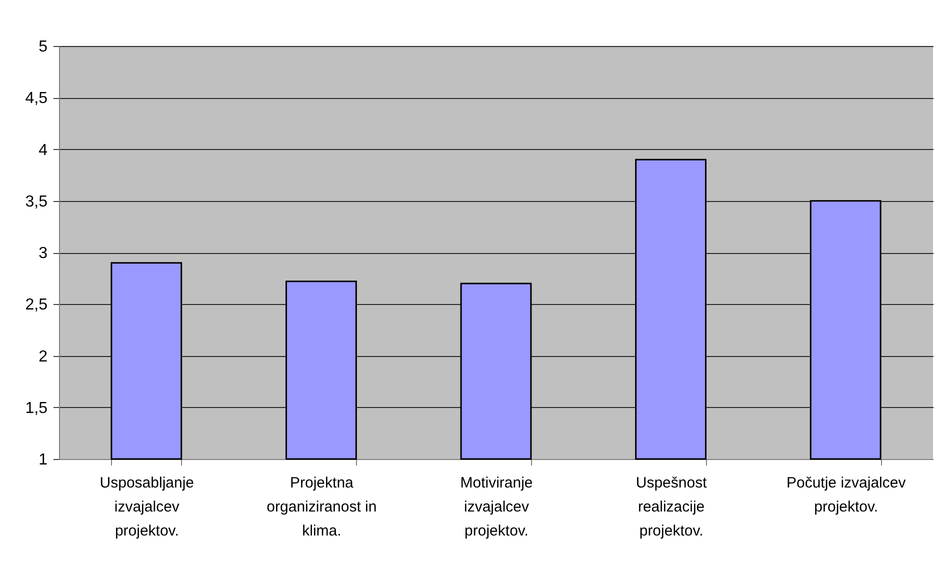 Image resolution: width=935 pixels, height=575 pixels. Describe the element at coordinates (36, 408) in the screenshot. I see `y-tick-label: 1,5` at that location.